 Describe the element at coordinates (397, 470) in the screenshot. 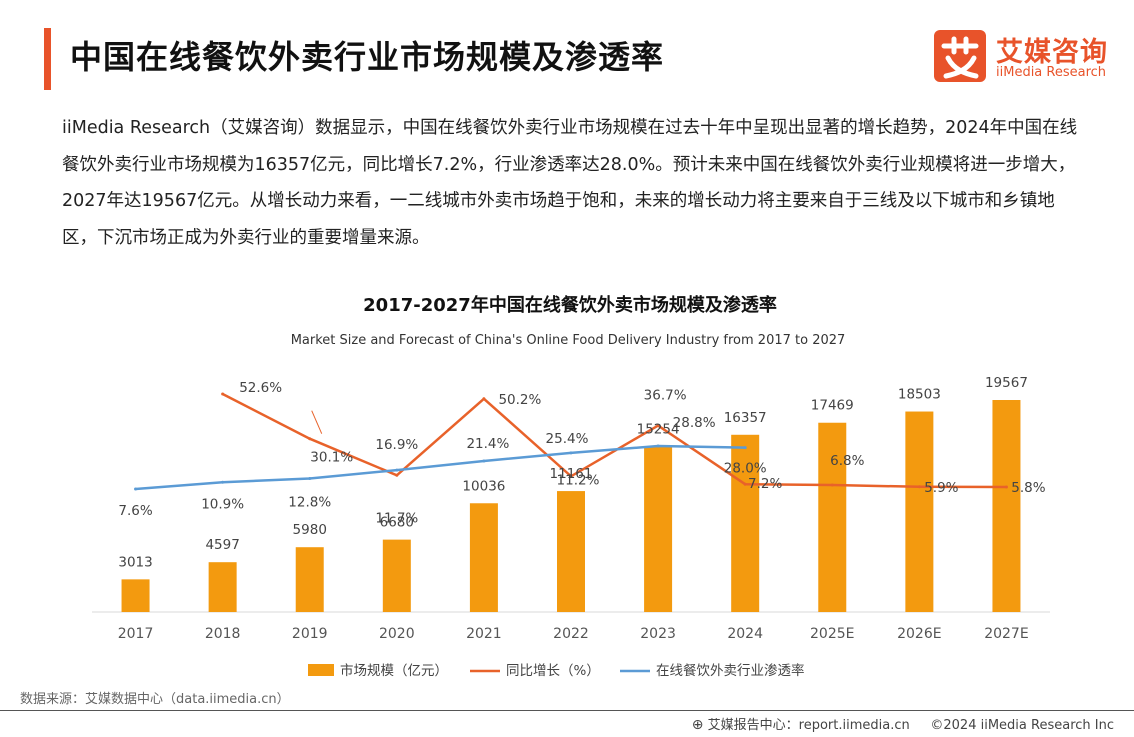

I see `penetration-point-2020` at that location.